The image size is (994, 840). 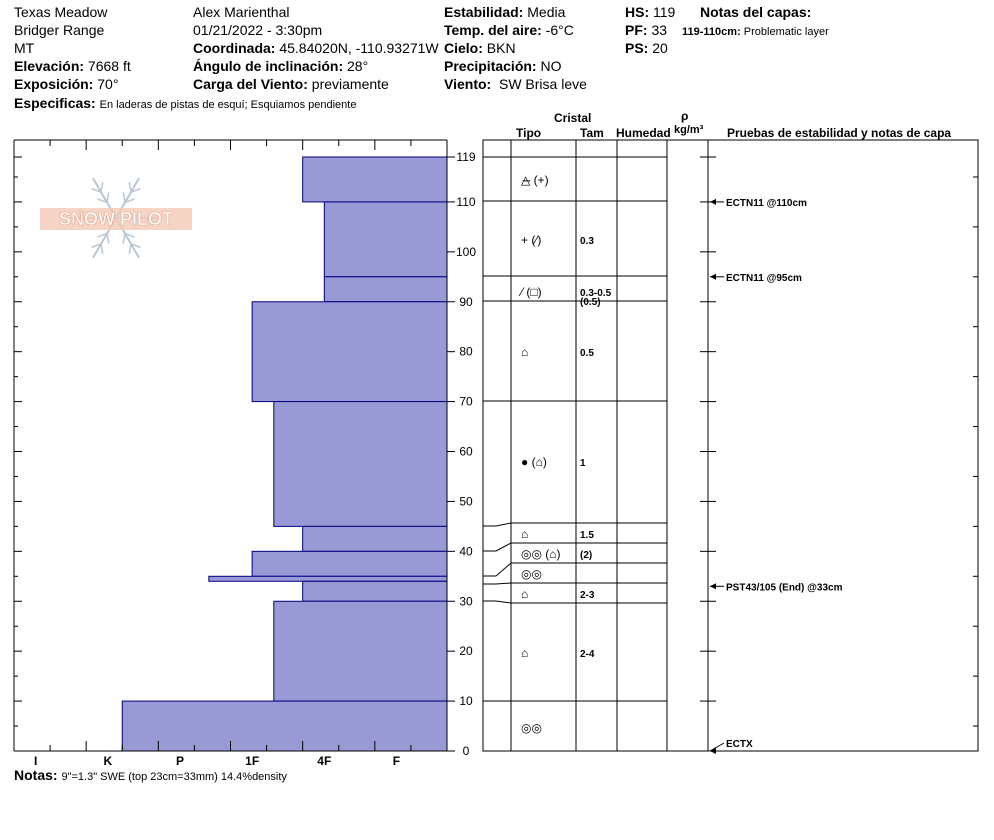 What do you see at coordinates (529, 133) in the screenshot?
I see `col-tipo: Tipo` at bounding box center [529, 133].